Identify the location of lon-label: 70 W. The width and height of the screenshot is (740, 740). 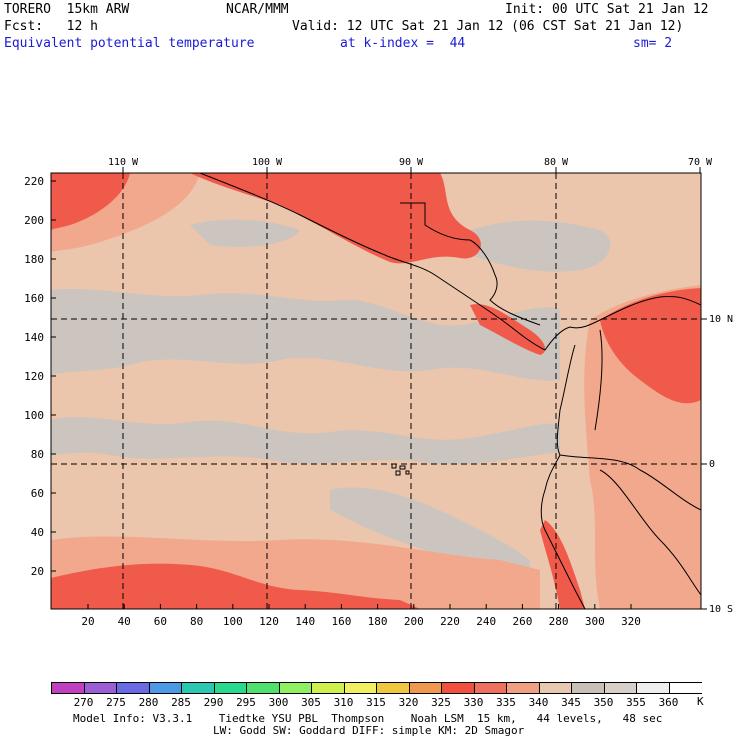
(700, 162).